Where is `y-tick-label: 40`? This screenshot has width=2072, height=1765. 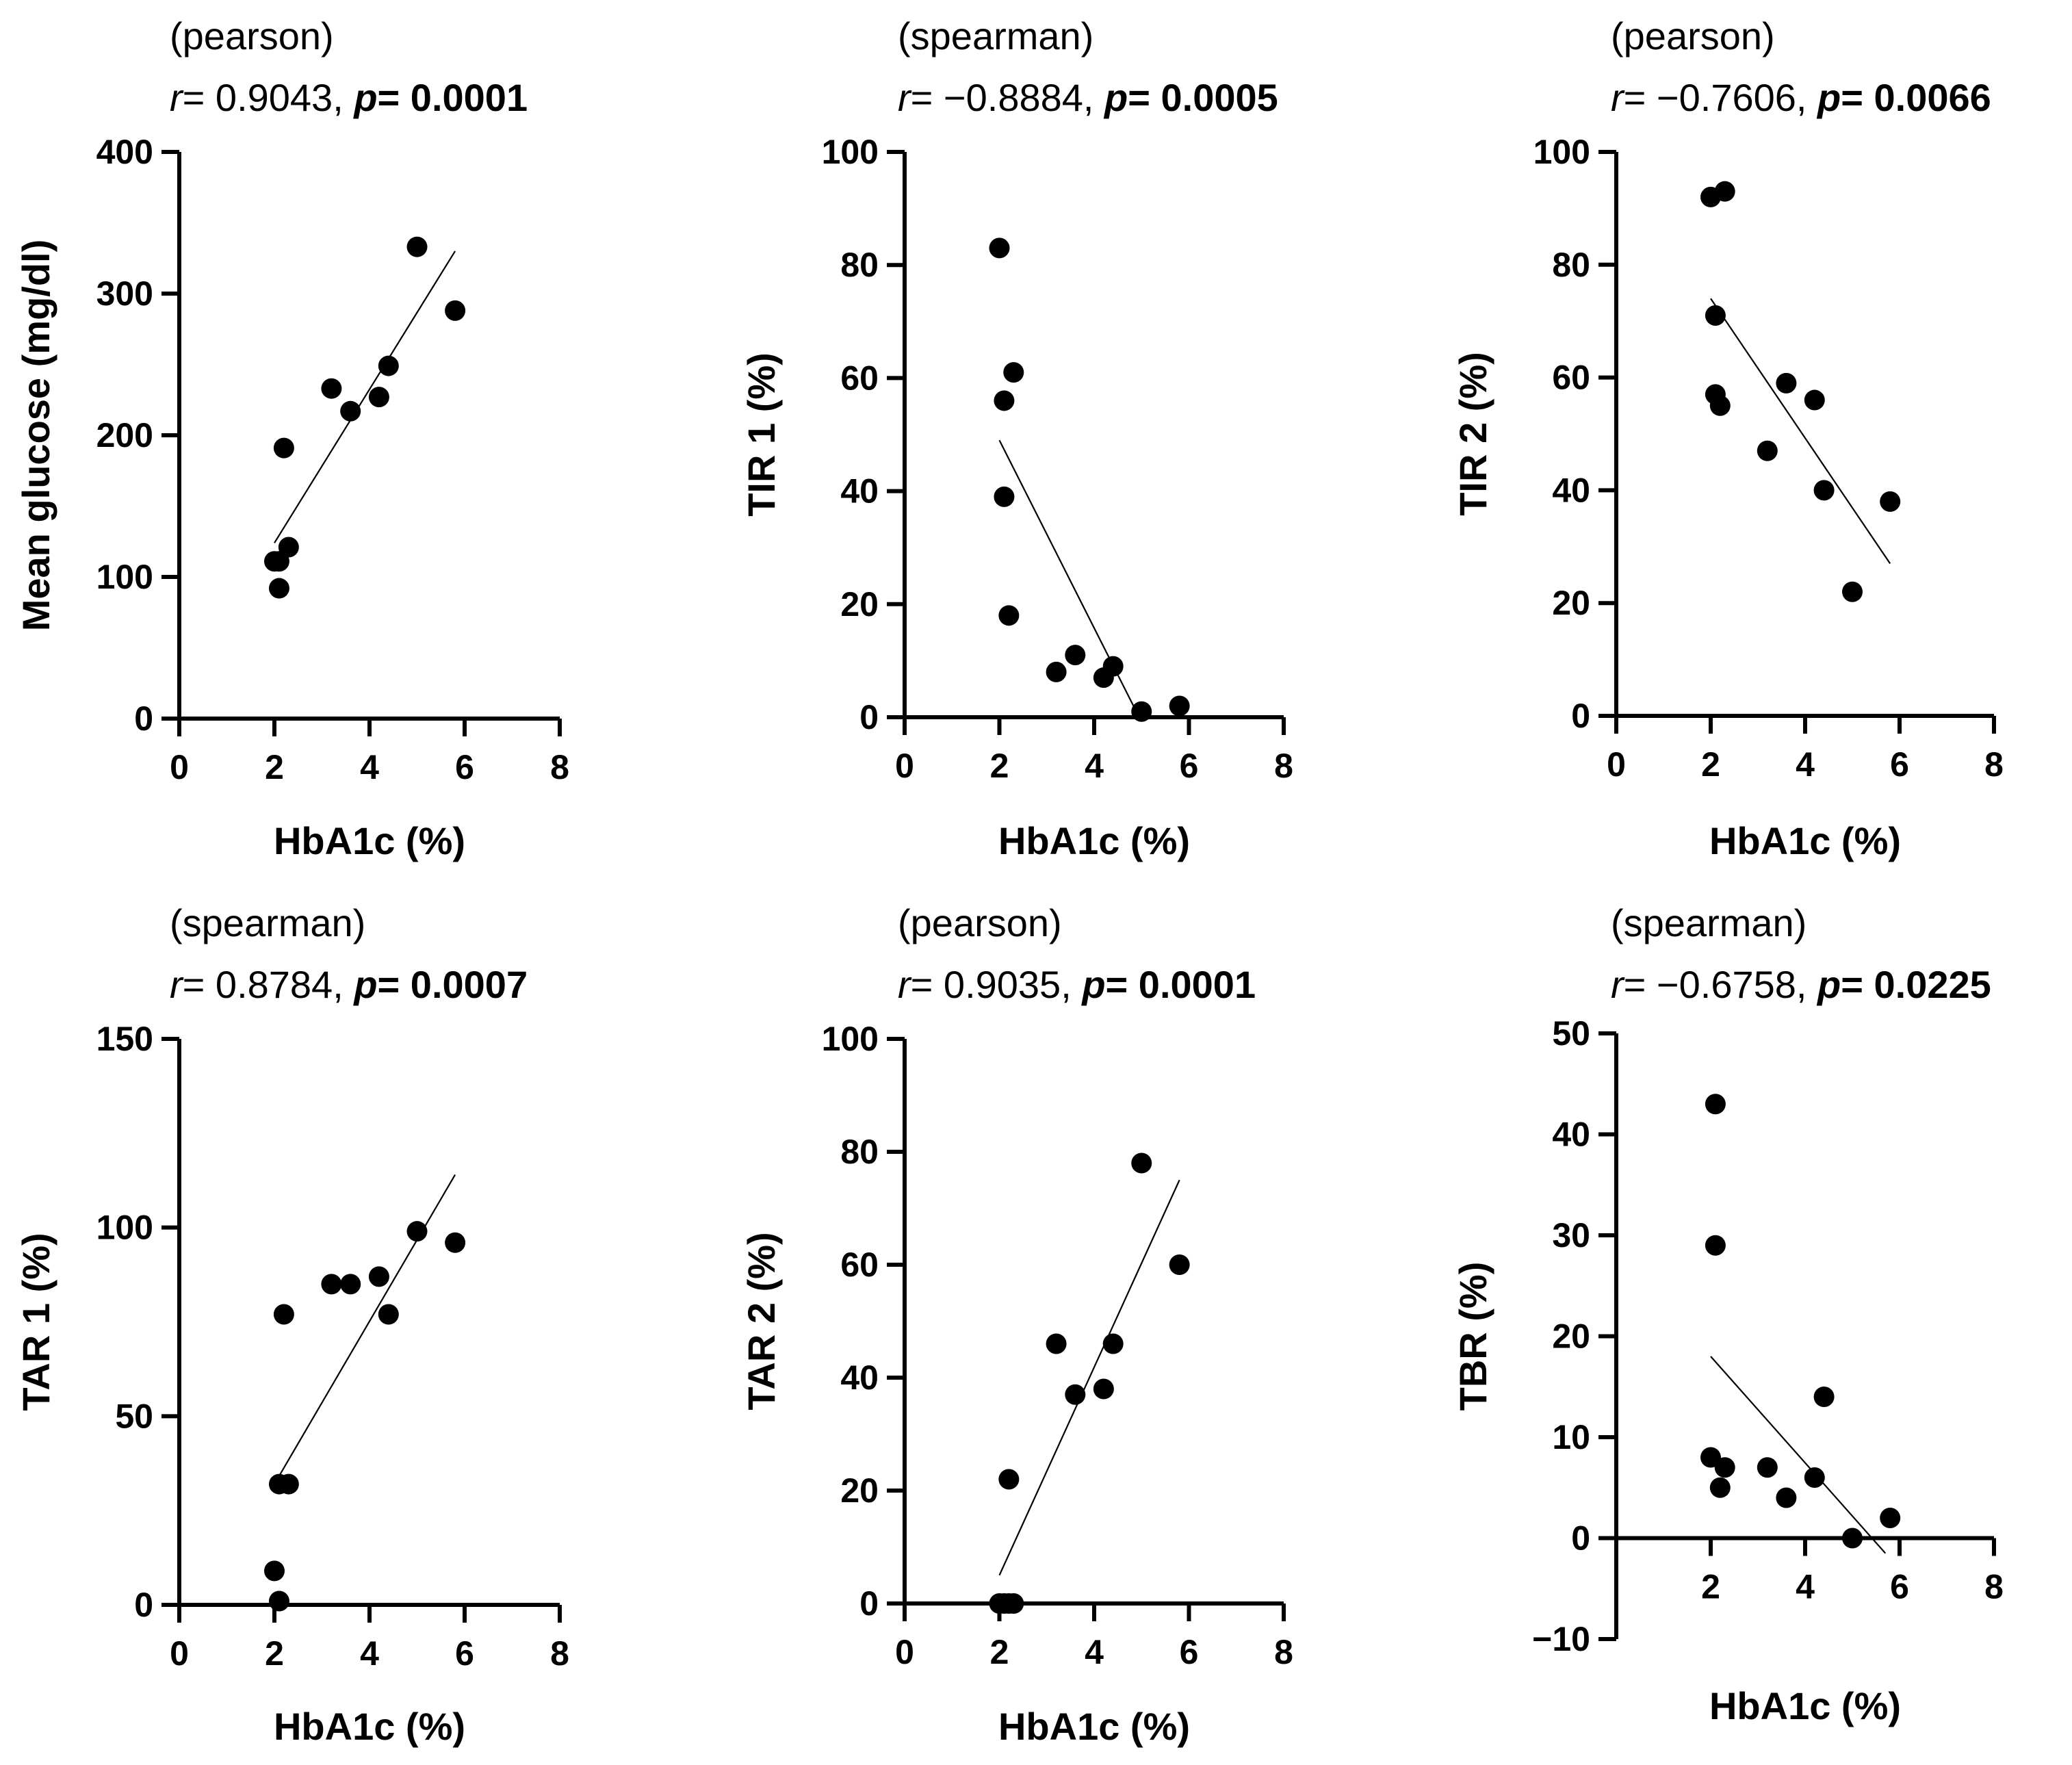
y-tick-label: 40 is located at coordinates (859, 491).